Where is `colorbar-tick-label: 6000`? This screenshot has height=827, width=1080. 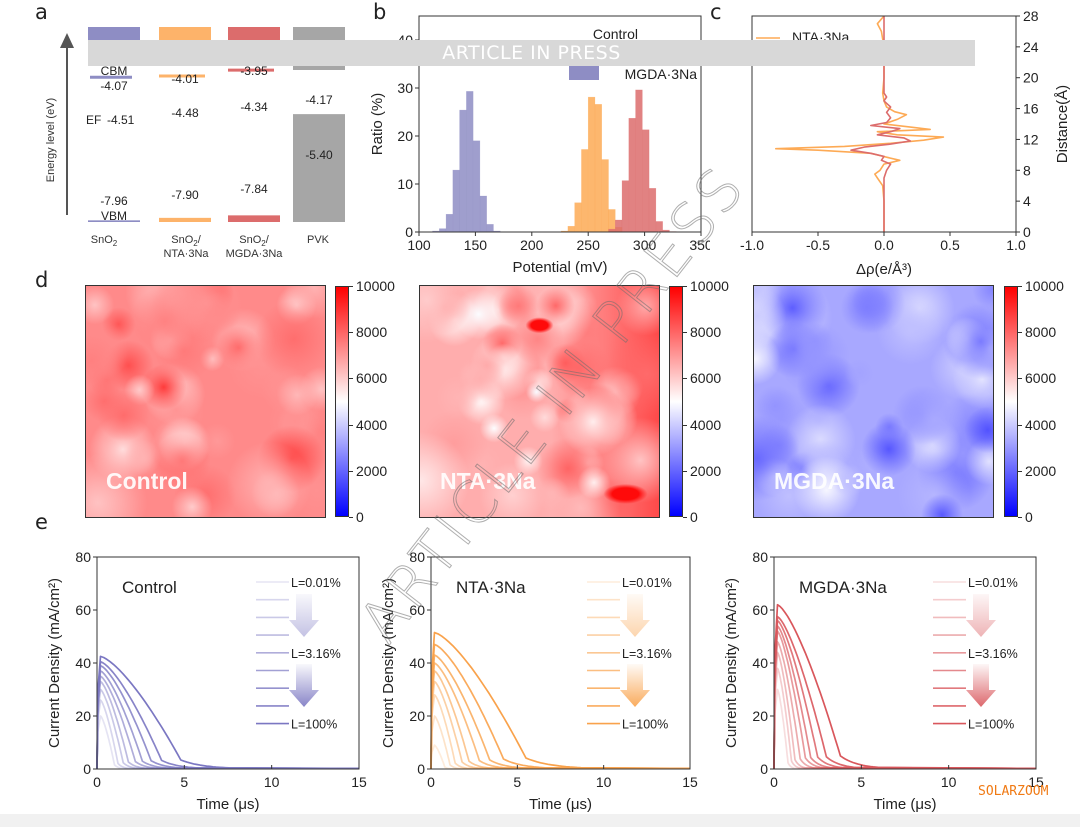 colorbar-tick-label: 6000 is located at coordinates (1041, 378).